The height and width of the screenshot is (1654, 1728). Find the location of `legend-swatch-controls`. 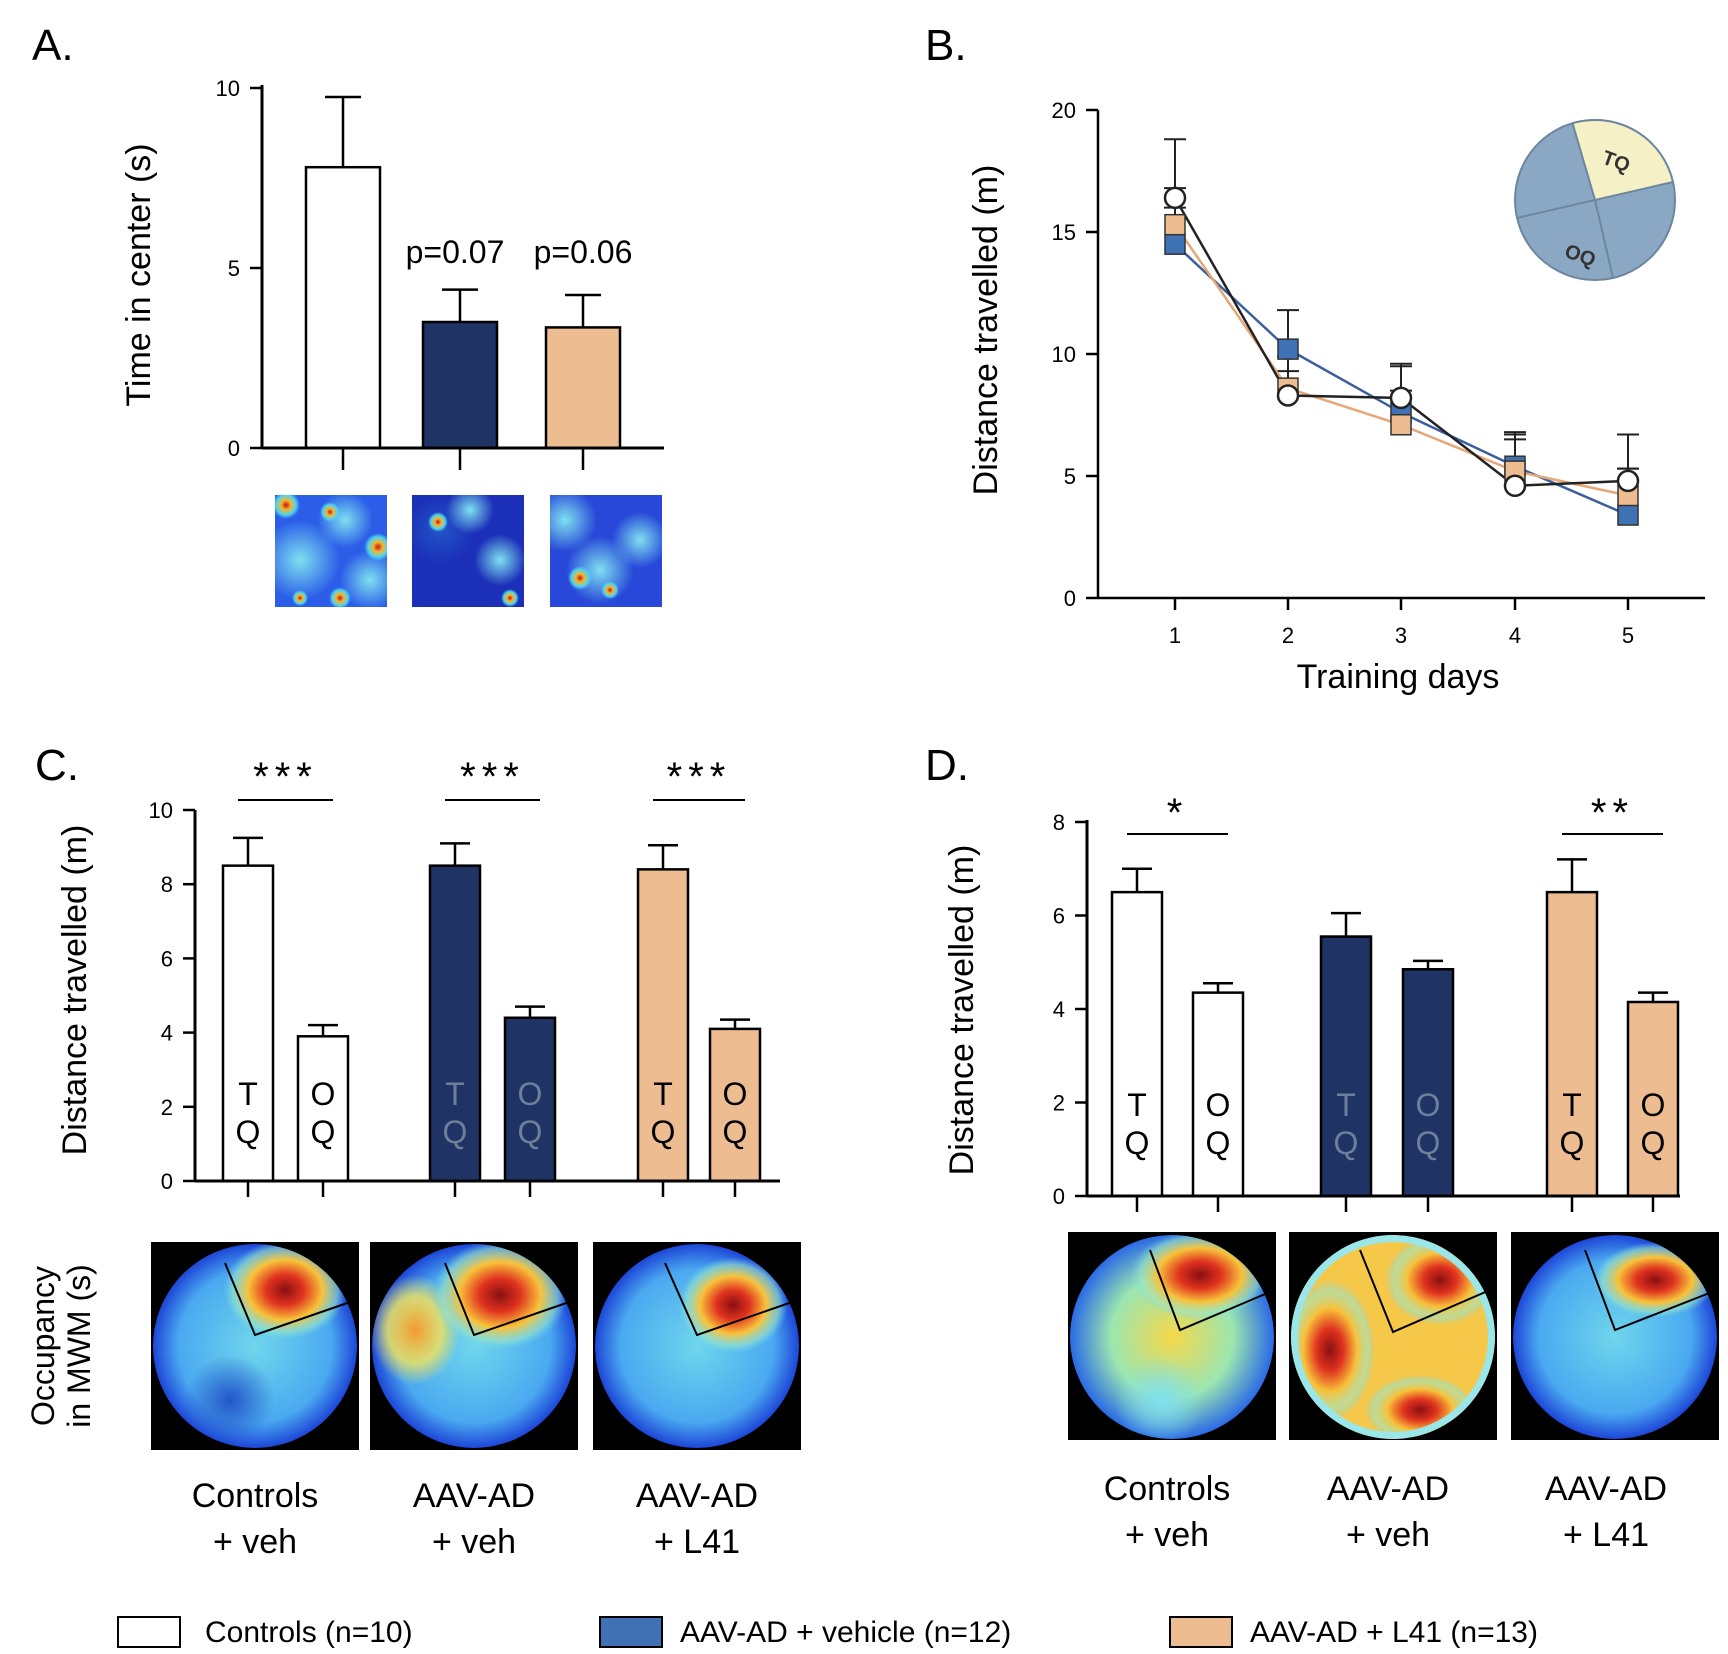

legend-swatch-controls is located at coordinates (149, 1632).